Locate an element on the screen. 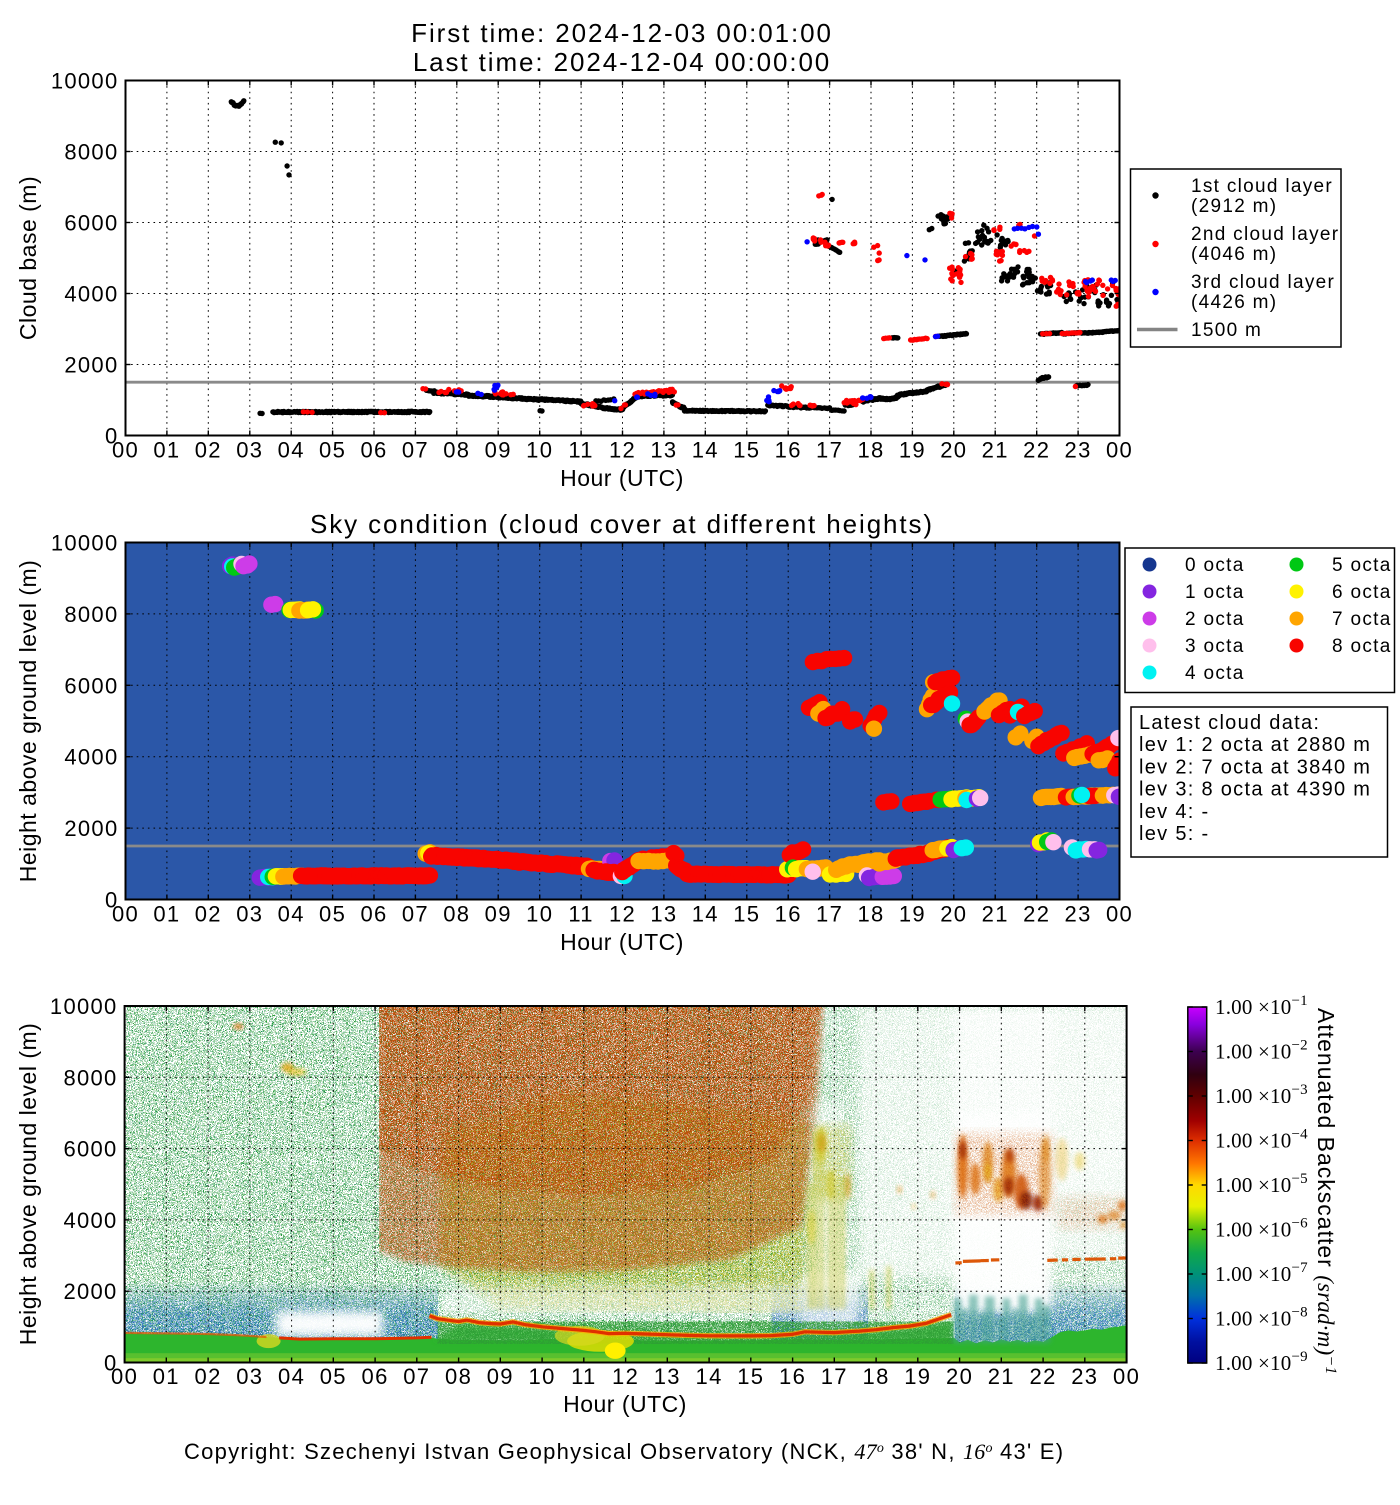 The image size is (1400, 1505). svg-text: lev 2: 7 octa at 3840 m is located at coordinates (1255, 767).